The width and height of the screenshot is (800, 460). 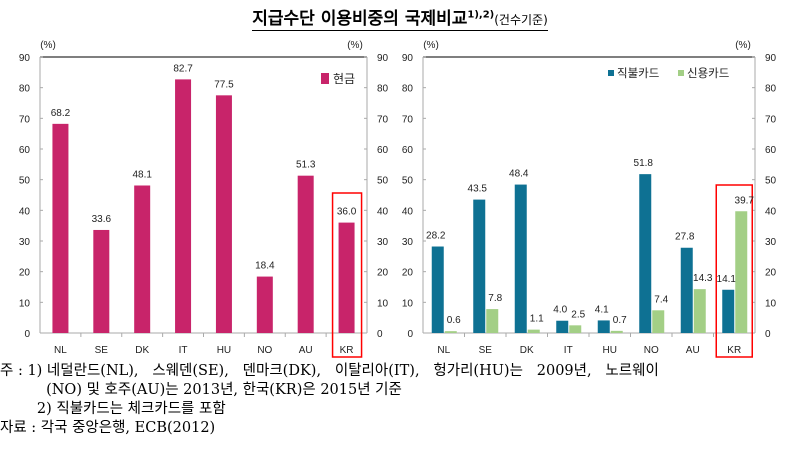 I want to click on bar-IT-debit, so click(x=562, y=326).